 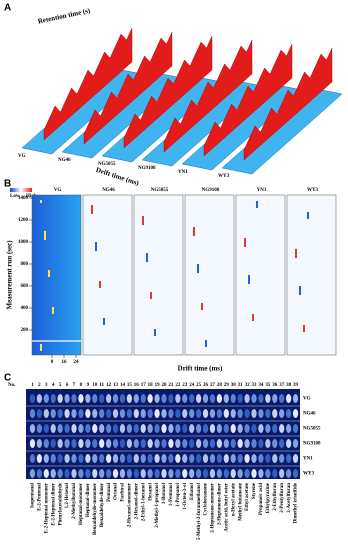 I want to click on column-number: 38, so click(x=289, y=385).